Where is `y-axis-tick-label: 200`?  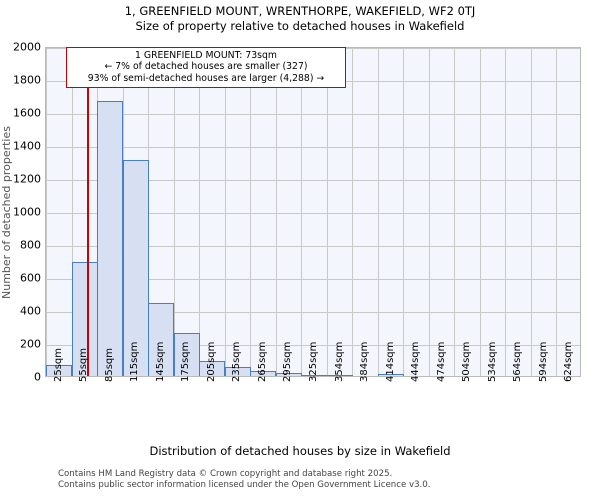 y-axis-tick-label: 200 is located at coordinates (30, 344).